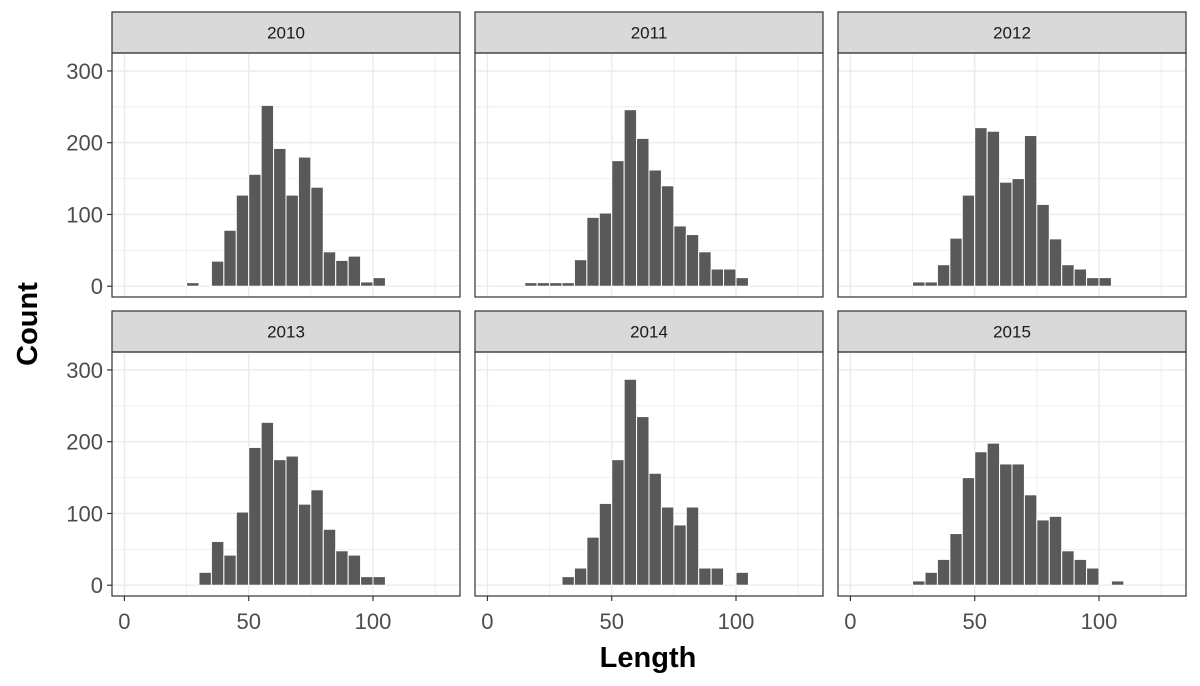  What do you see at coordinates (84, 143) in the screenshot?
I see `y-tick-label: 200` at bounding box center [84, 143].